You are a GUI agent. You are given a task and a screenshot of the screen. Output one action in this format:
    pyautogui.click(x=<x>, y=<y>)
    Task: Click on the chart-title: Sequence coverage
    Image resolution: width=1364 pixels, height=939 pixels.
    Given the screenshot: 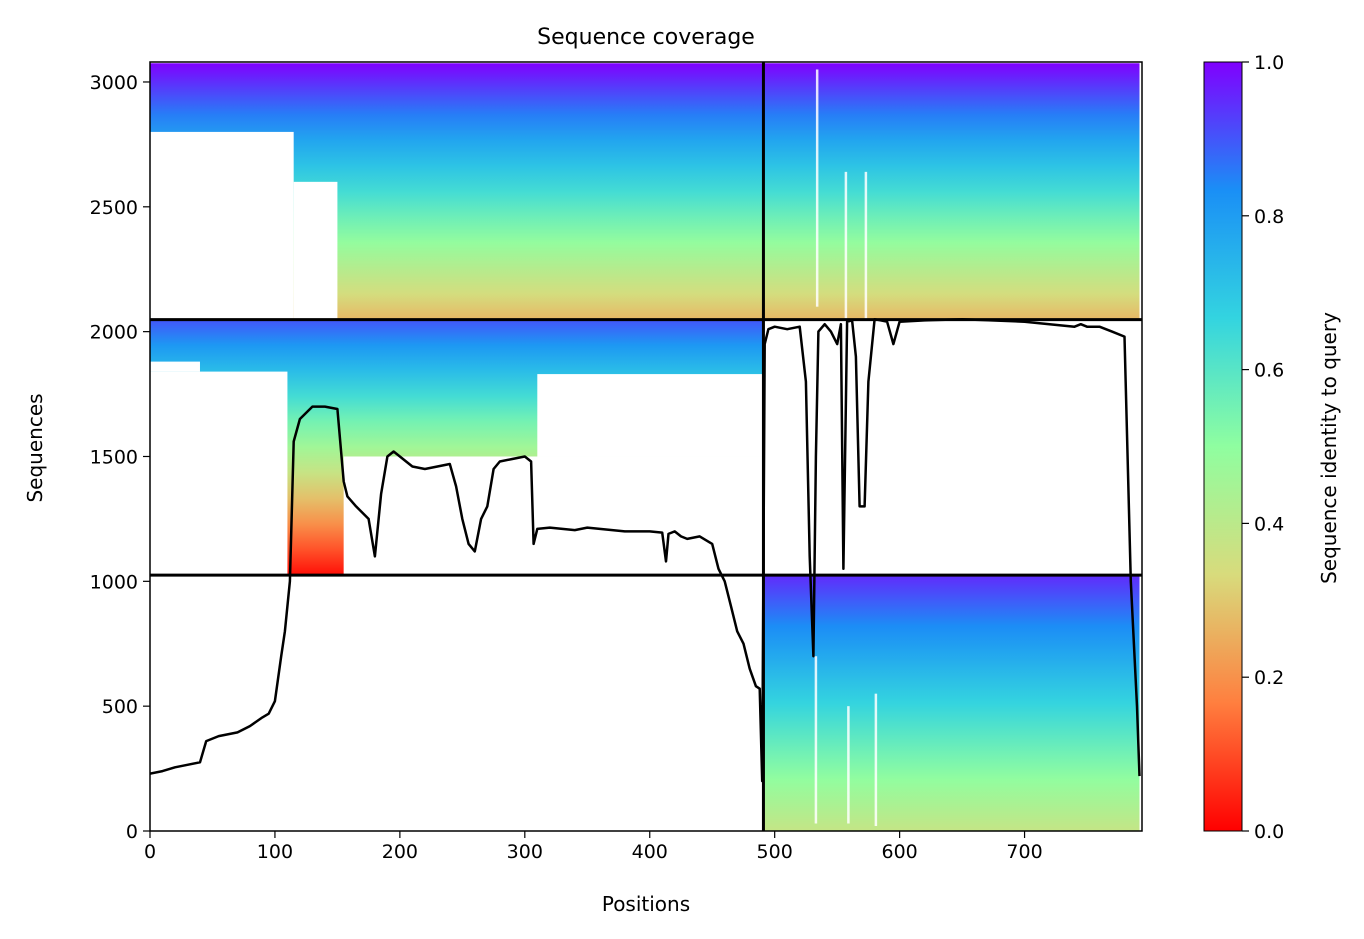 What is the action you would take?
    pyautogui.click(x=646, y=37)
    